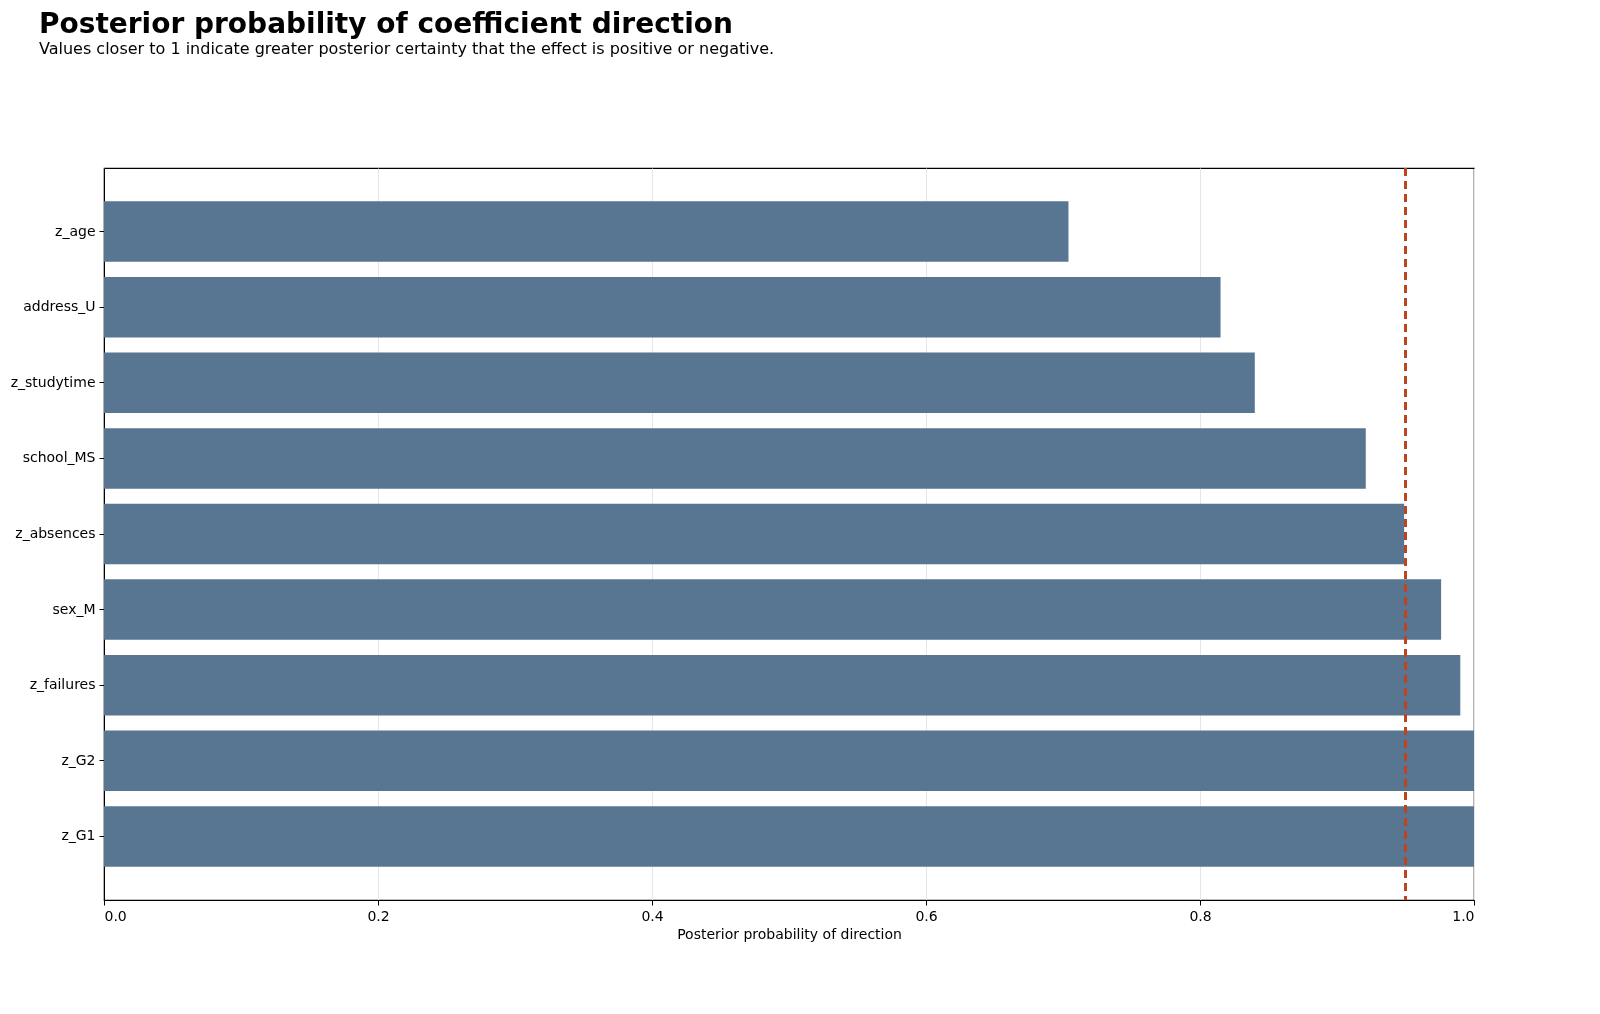 This screenshot has height=1014, width=1600. Describe the element at coordinates (59, 457) in the screenshot. I see `y-tick-label: school_MS` at that location.